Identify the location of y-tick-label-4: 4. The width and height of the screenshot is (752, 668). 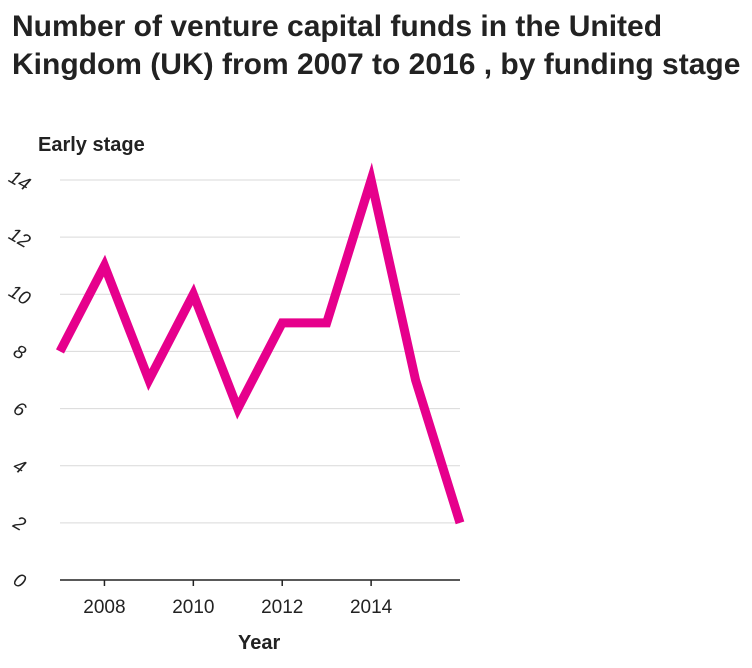
(19, 466).